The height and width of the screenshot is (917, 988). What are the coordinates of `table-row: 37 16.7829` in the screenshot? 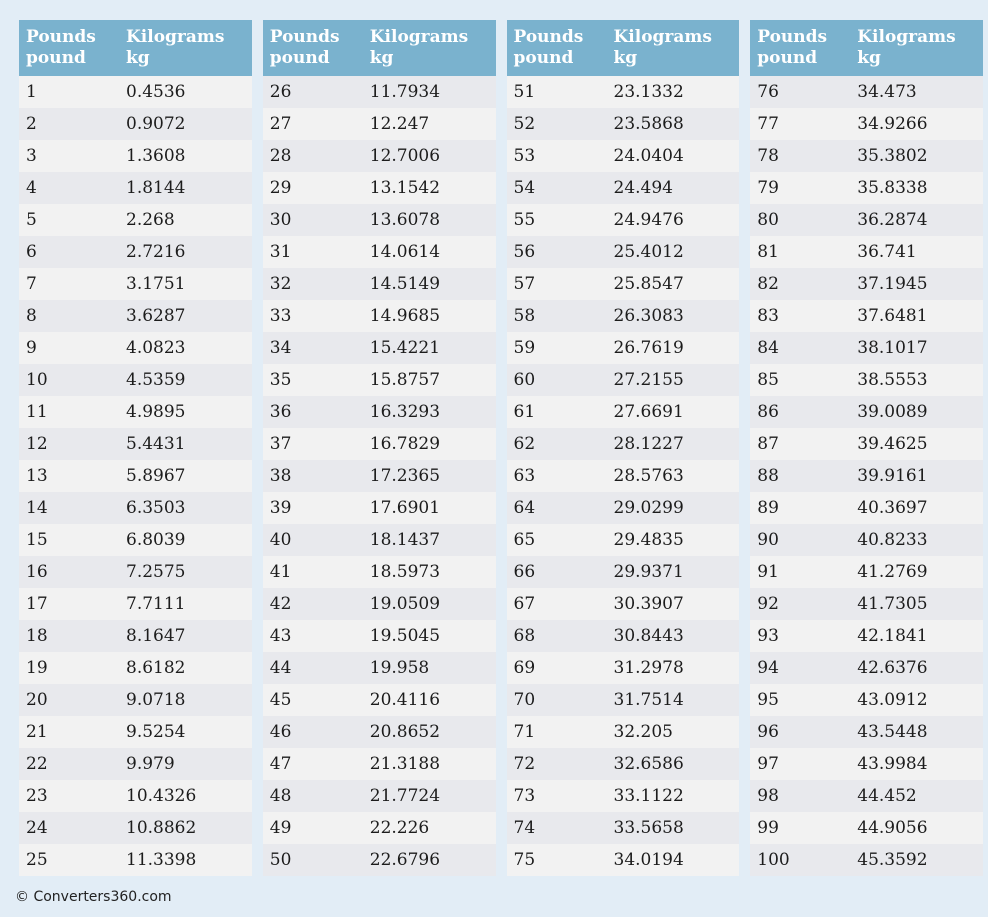 It's located at (379, 444).